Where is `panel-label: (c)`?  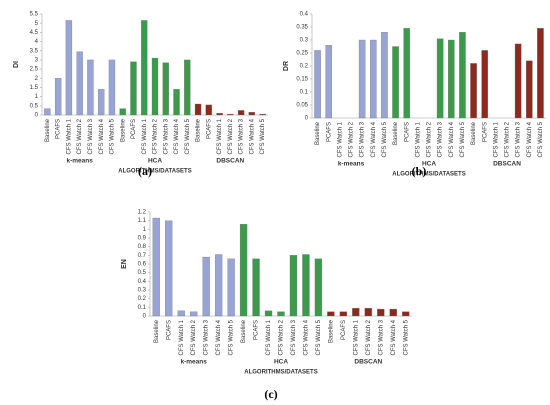 panel-label: (c) is located at coordinates (270, 394).